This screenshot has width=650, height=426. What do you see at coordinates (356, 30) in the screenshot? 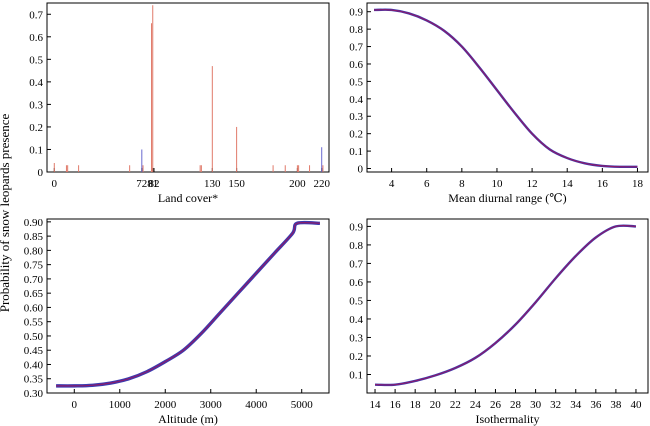
I see `diurnal-ytick-label: 0.8` at bounding box center [356, 30].